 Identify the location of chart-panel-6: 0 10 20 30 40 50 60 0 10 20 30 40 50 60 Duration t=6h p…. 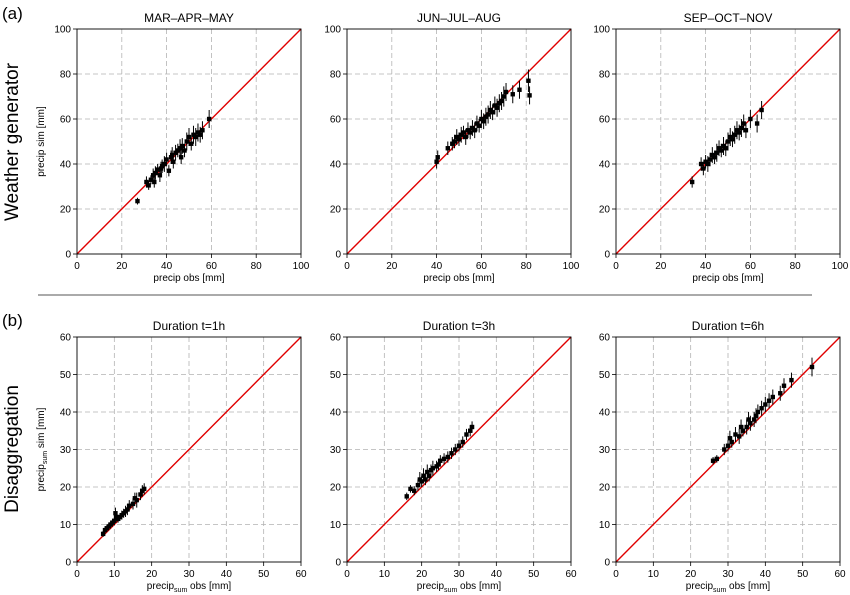
(722, 456).